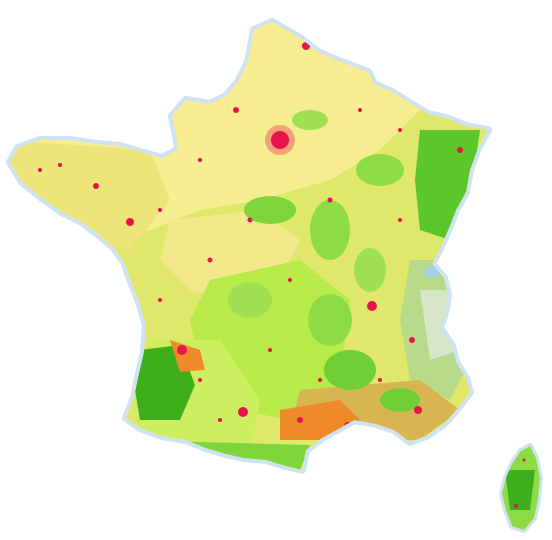 The width and height of the screenshot is (552, 540). Describe the element at coordinates (270, 210) in the screenshot. I see `forest-orleans` at that location.